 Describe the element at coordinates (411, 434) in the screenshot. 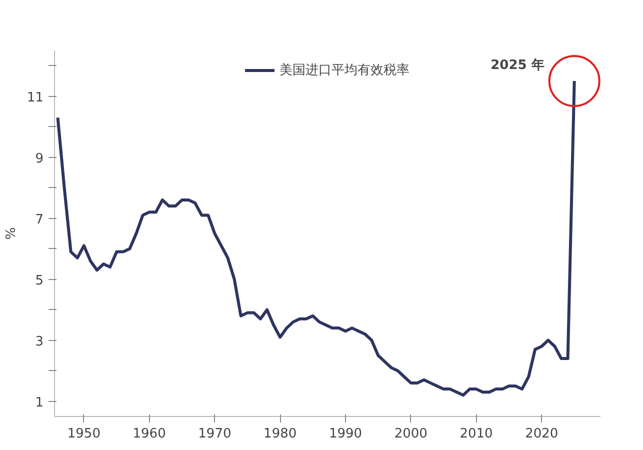

I see `x-tick-label: 2000` at that location.